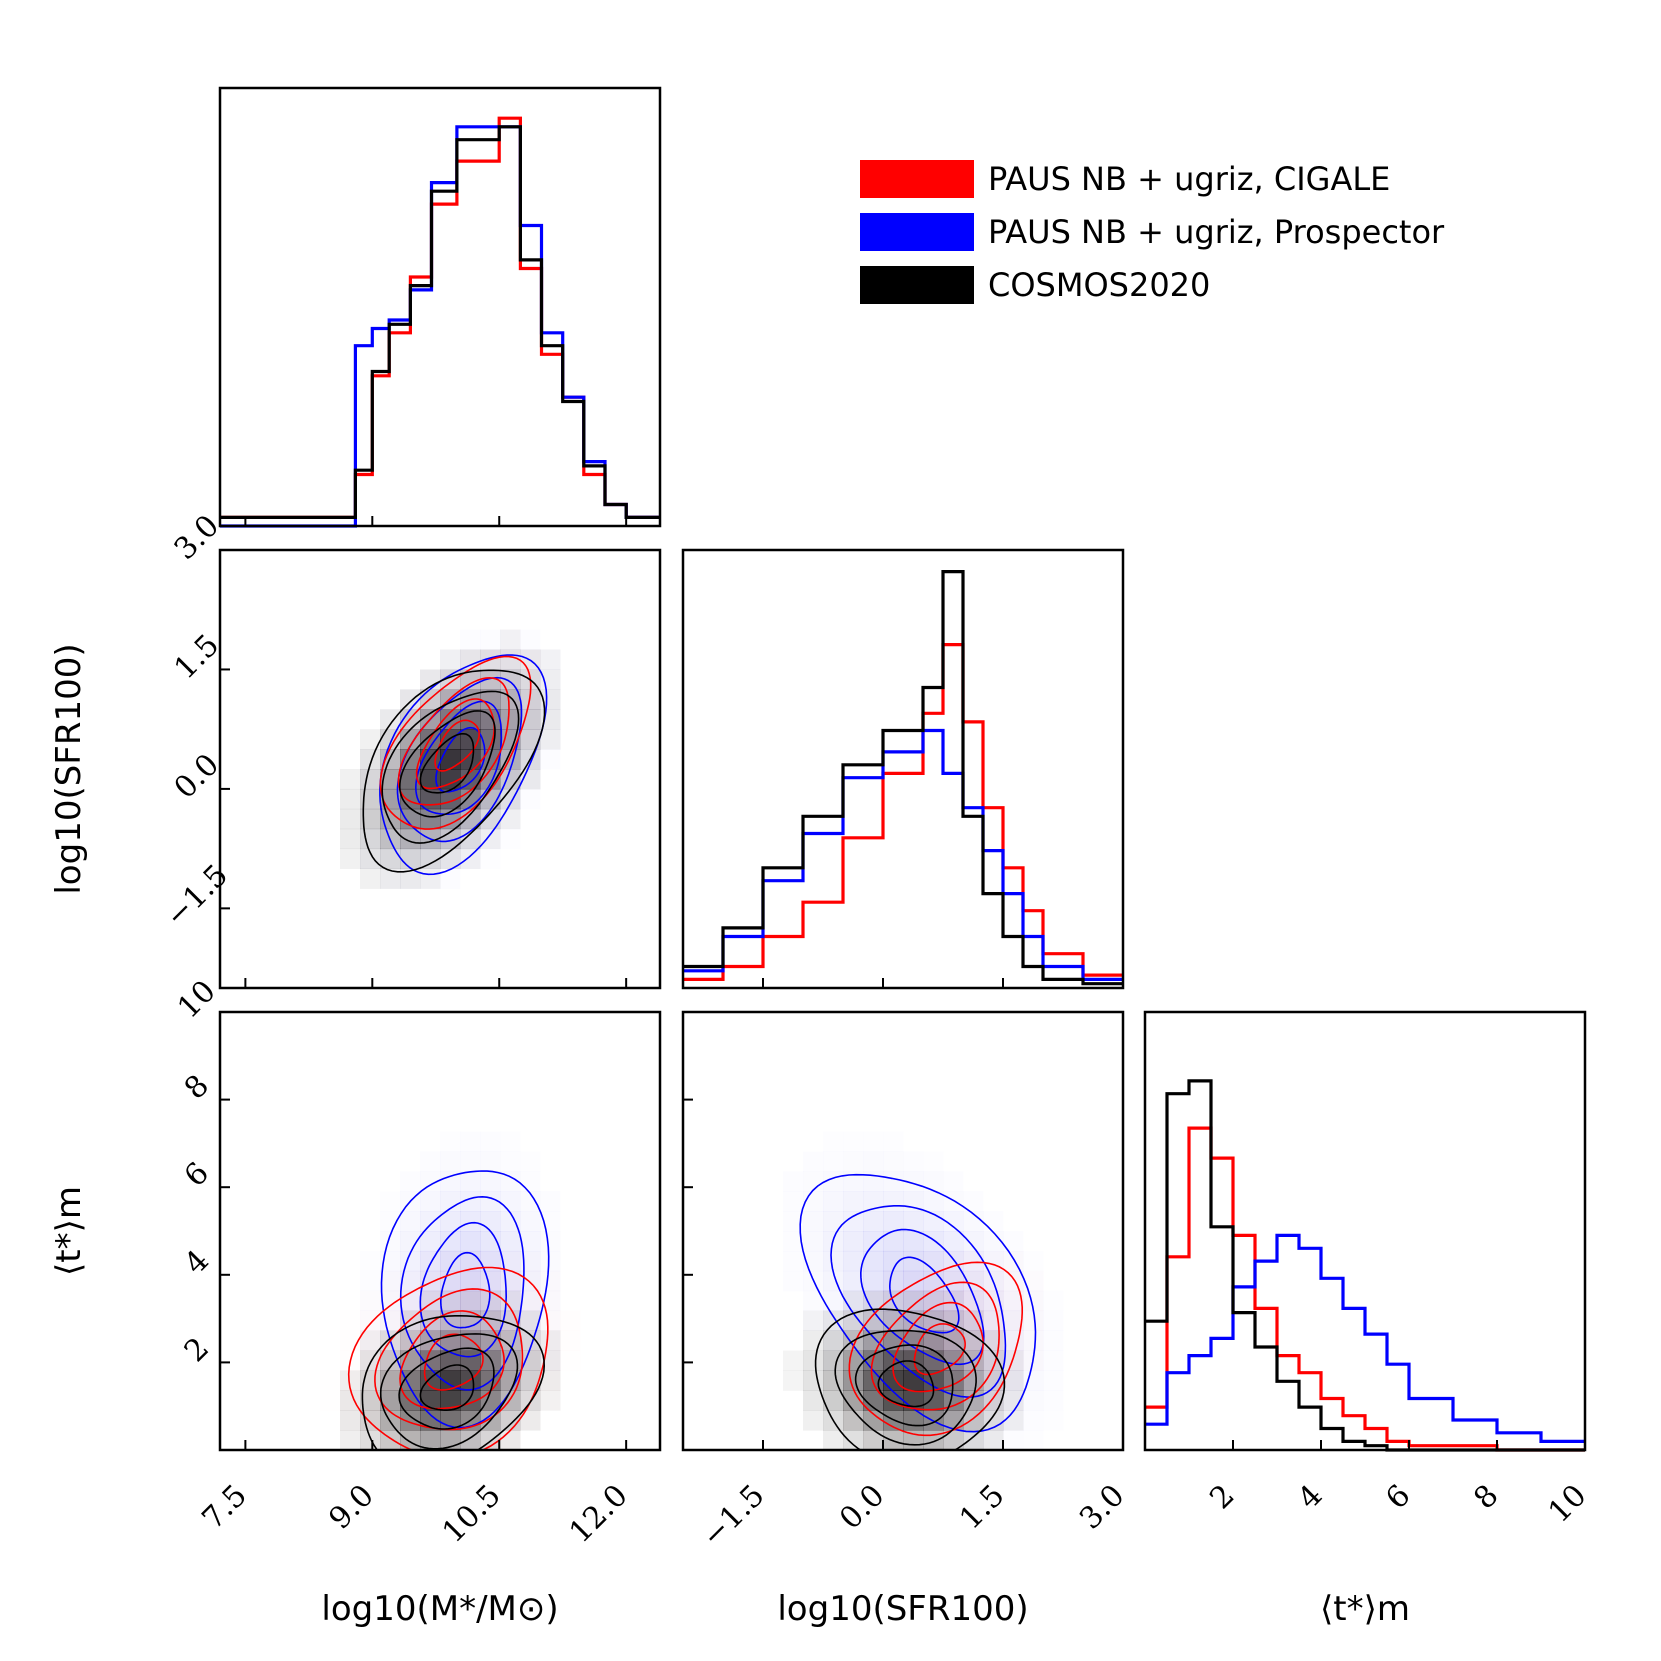 The width and height of the screenshot is (1661, 1661). What do you see at coordinates (1568, 1504) in the screenshot?
I see `x-tick-label-age: 10` at bounding box center [1568, 1504].